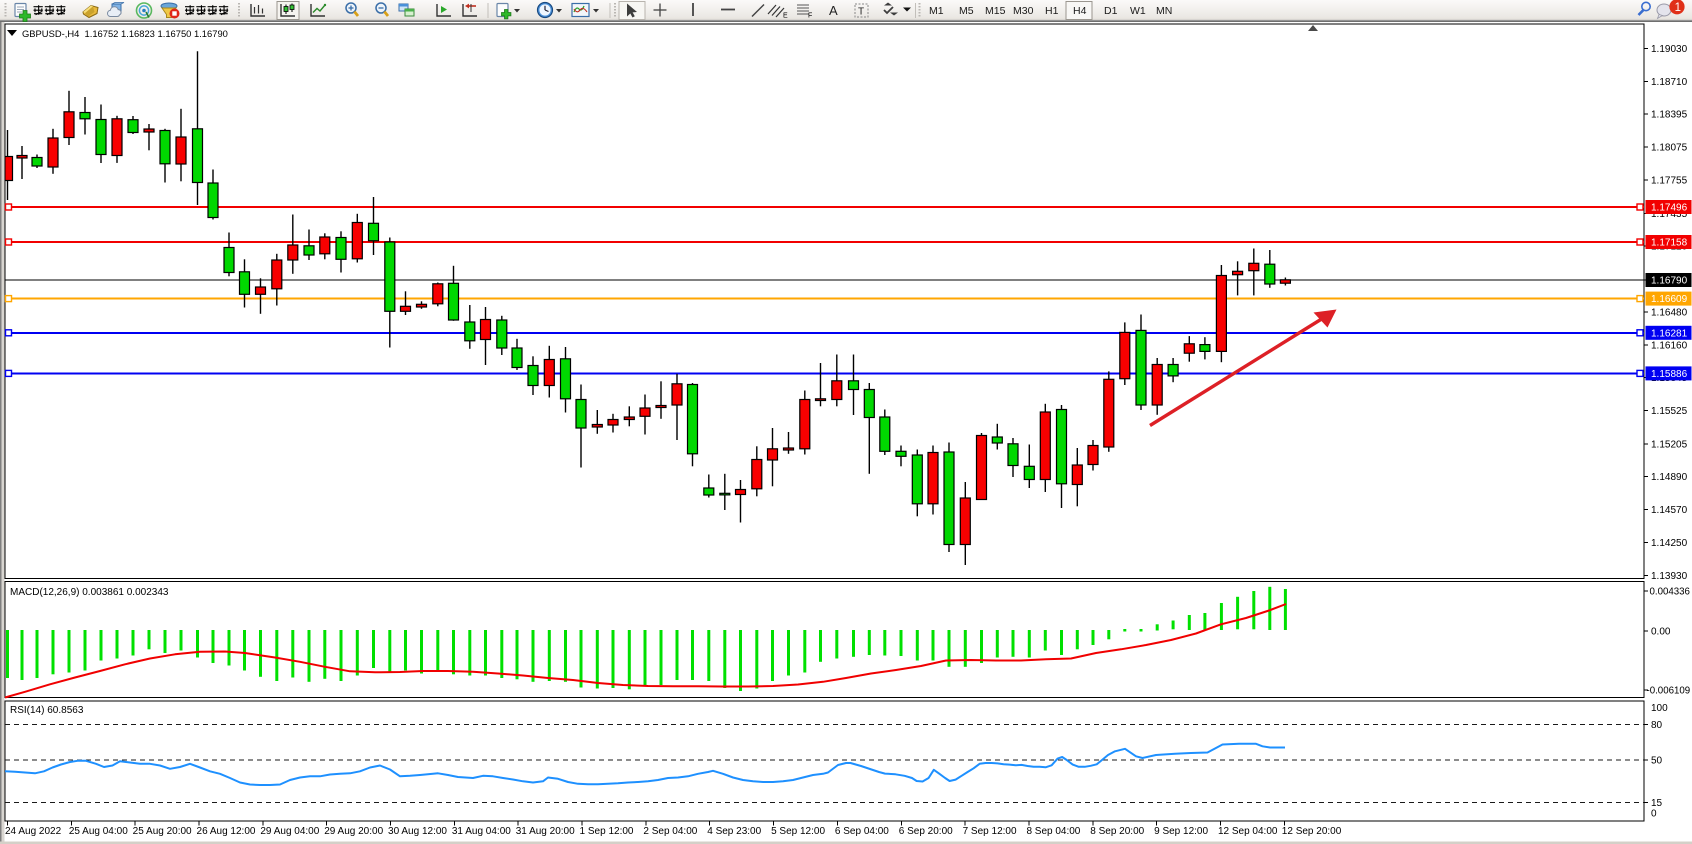  I want to click on svg-text: 1.15525, so click(1669, 411).